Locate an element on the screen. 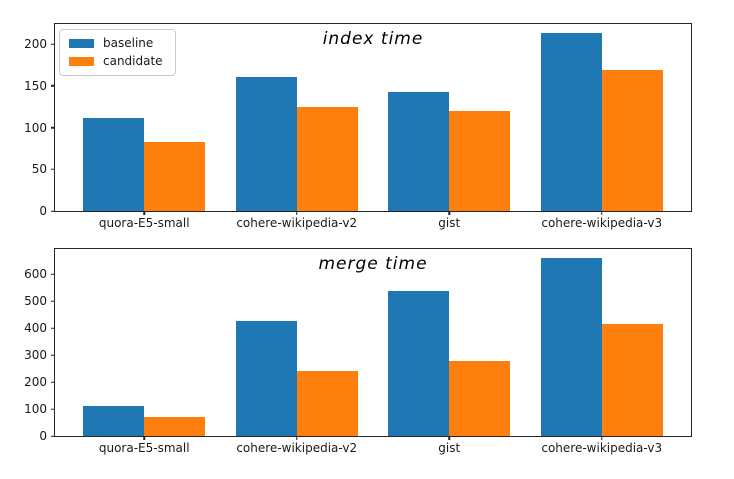  y-tick-label: 400 is located at coordinates (35, 328).